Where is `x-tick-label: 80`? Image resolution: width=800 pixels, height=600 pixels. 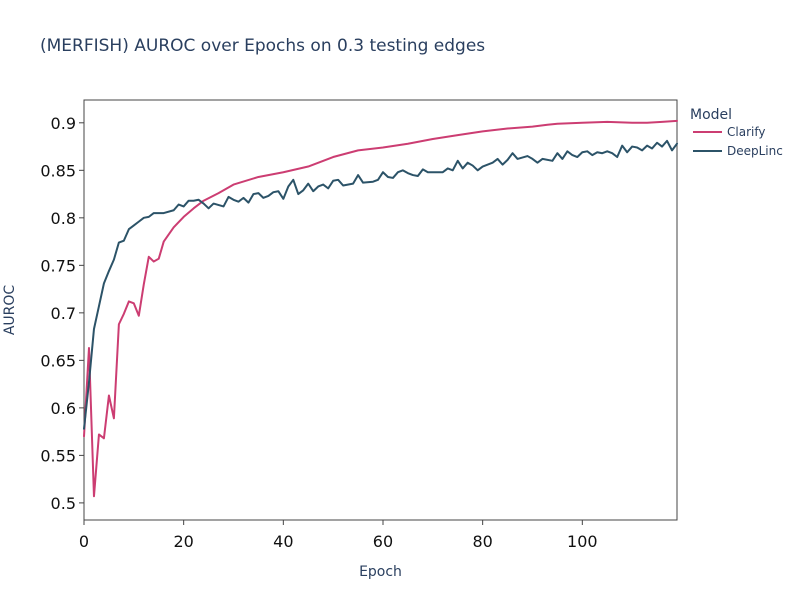 x-tick-label: 80 is located at coordinates (482, 541).